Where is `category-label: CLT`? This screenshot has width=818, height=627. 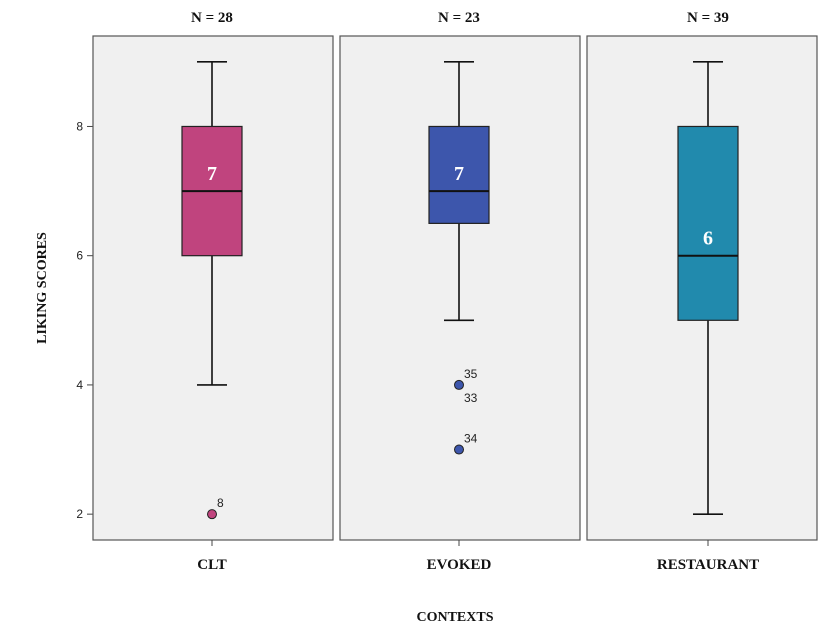 category-label: CLT is located at coordinates (211, 565).